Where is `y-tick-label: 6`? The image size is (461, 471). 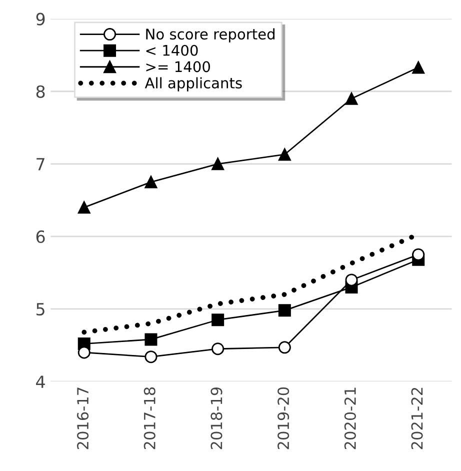 y-tick-label: 6 is located at coordinates (40, 237).